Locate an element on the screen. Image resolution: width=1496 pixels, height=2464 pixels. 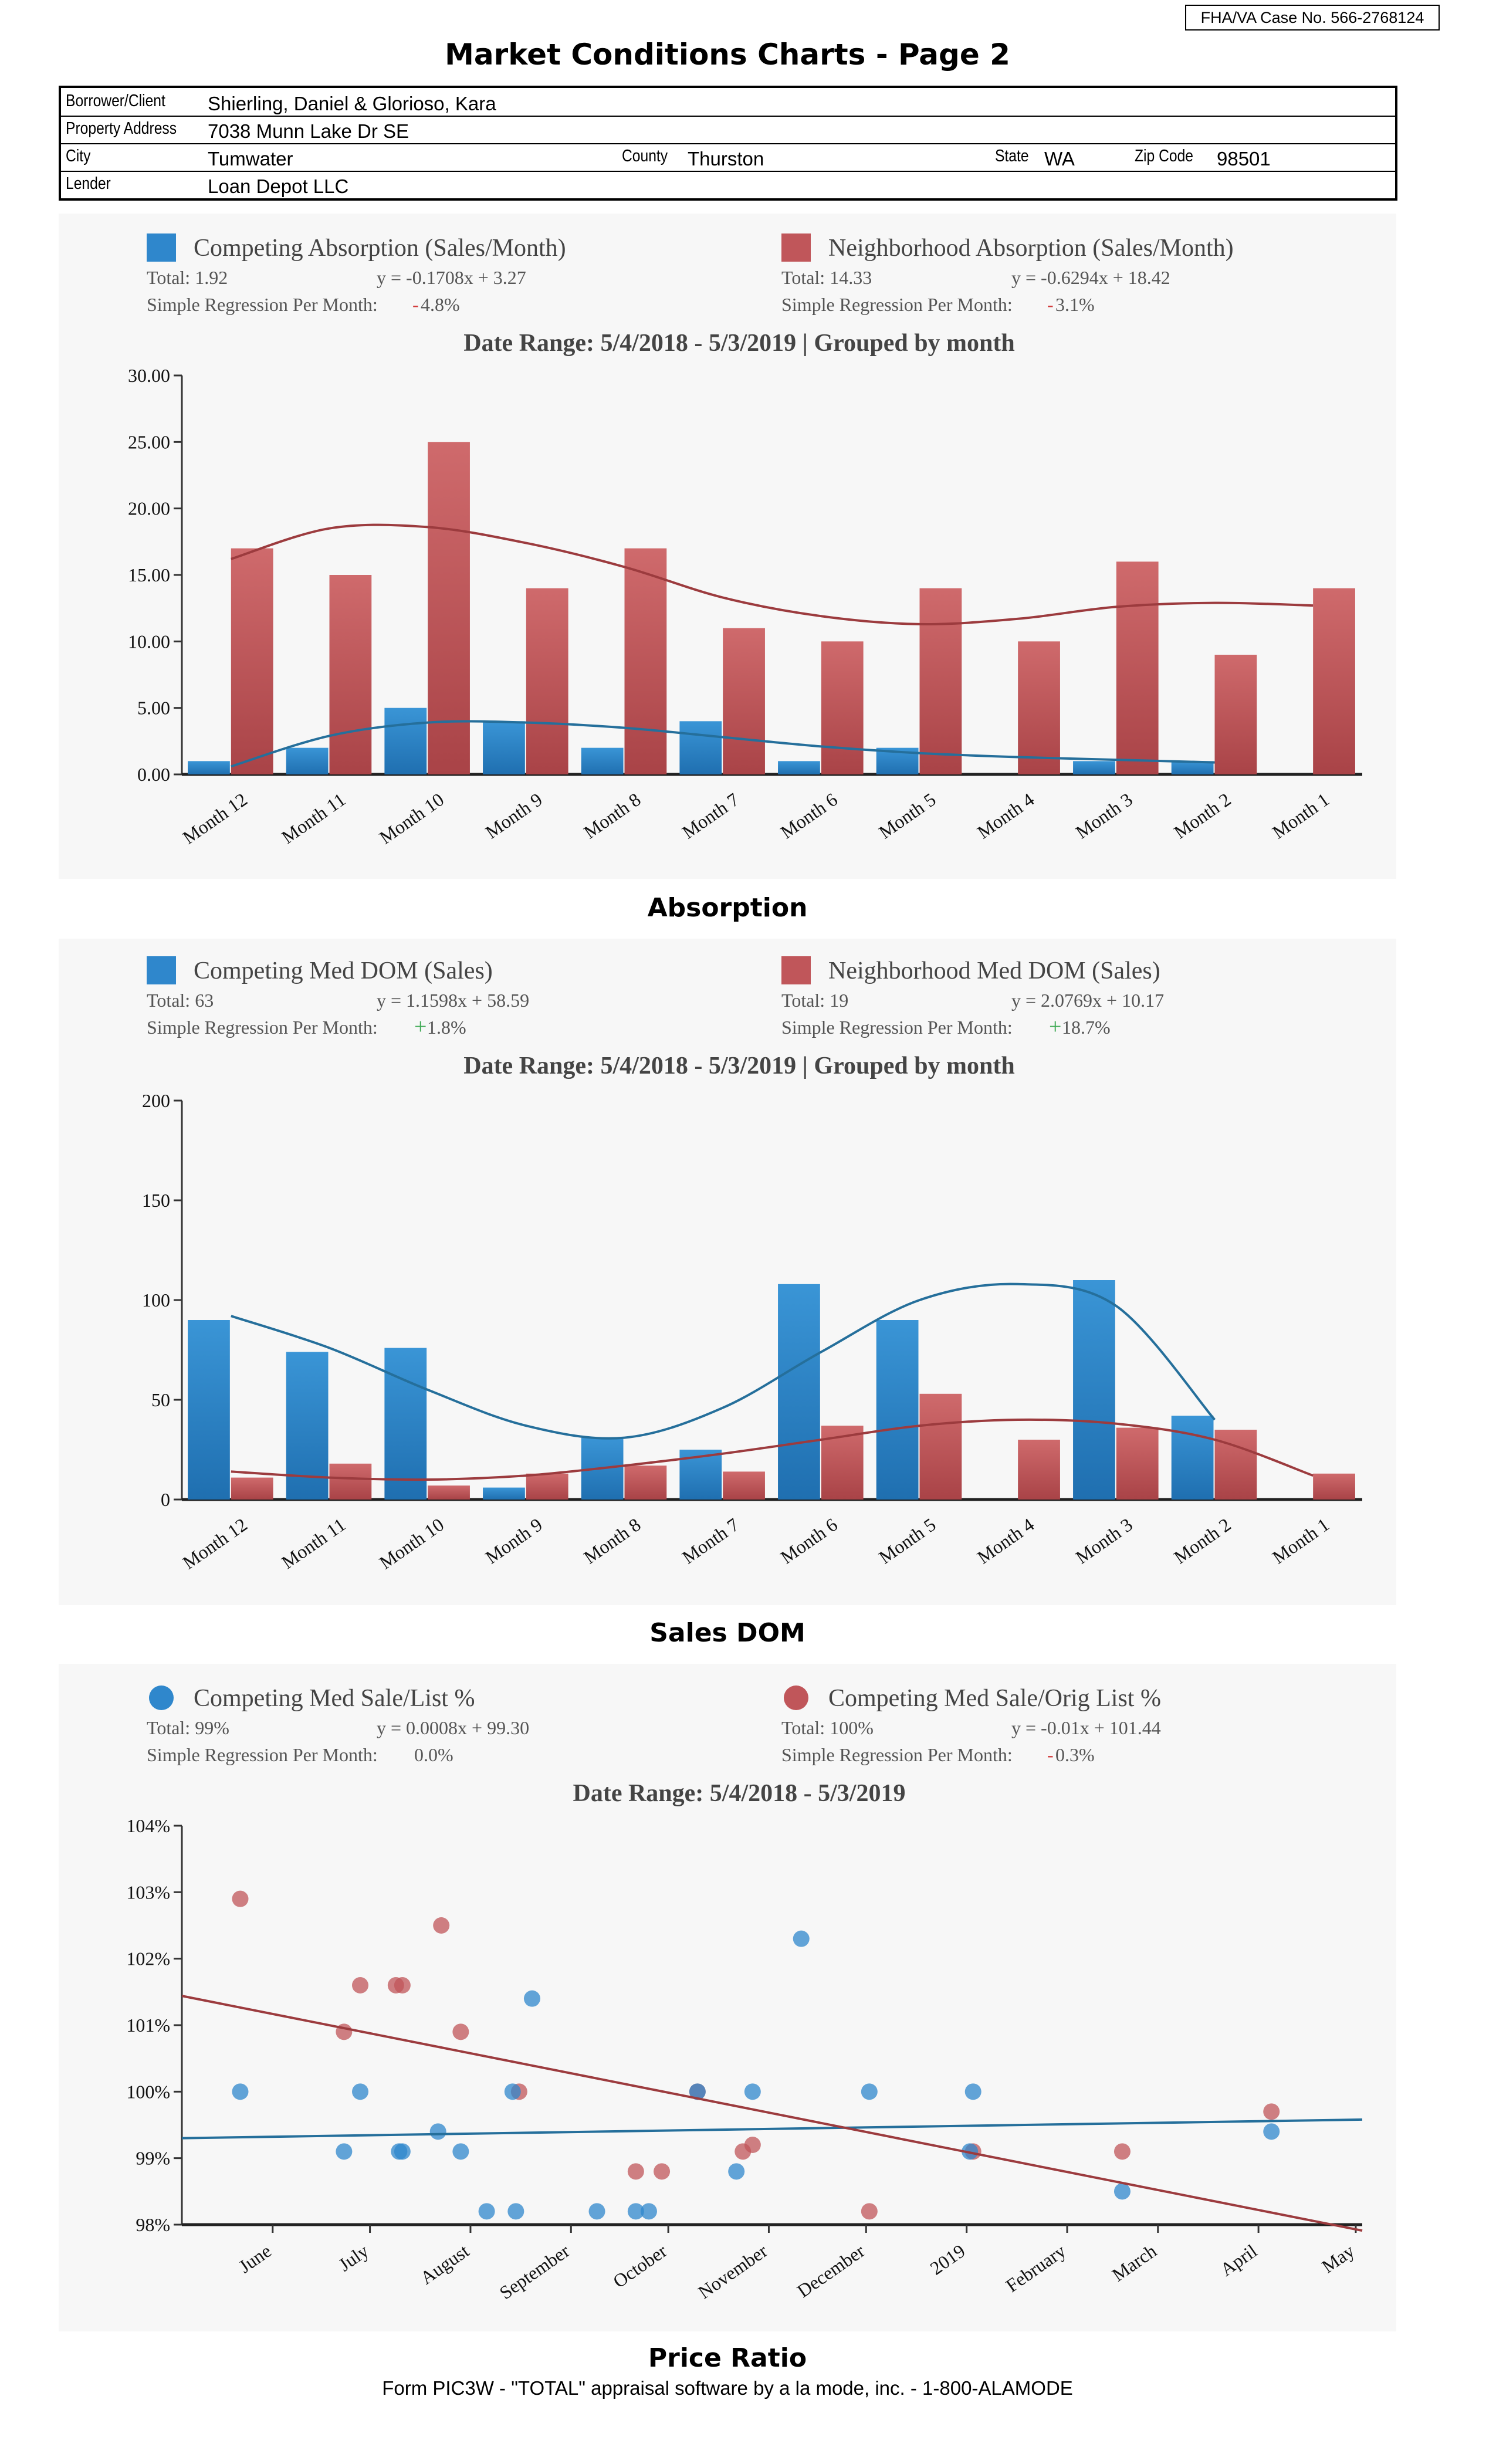
competing-regression-value: 4.8% is located at coordinates (440, 304).